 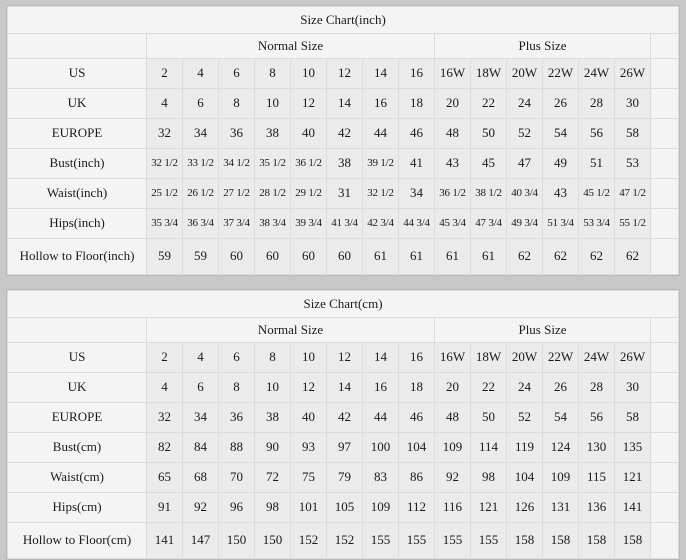 What do you see at coordinates (596, 447) in the screenshot?
I see `table-cell: 130` at bounding box center [596, 447].